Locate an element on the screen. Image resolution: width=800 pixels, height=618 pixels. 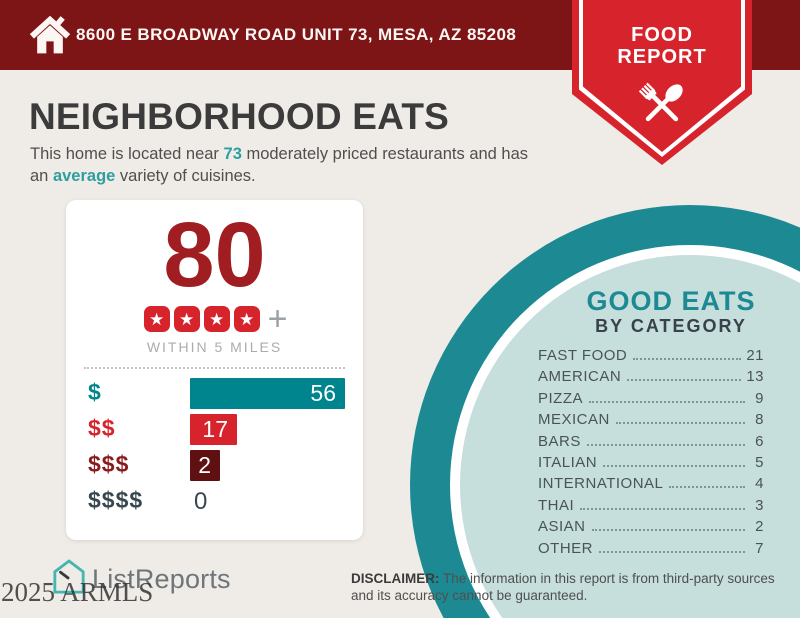
category-value: 8 is located at coordinates (759, 420).